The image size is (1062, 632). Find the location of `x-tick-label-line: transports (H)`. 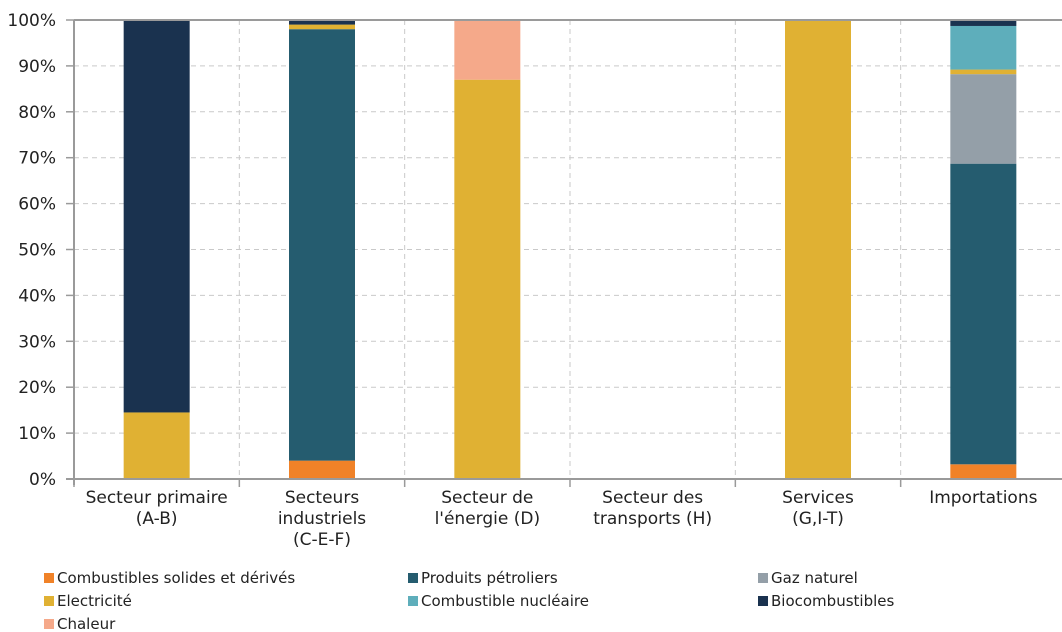

x-tick-label-line: transports (H) is located at coordinates (652, 519).